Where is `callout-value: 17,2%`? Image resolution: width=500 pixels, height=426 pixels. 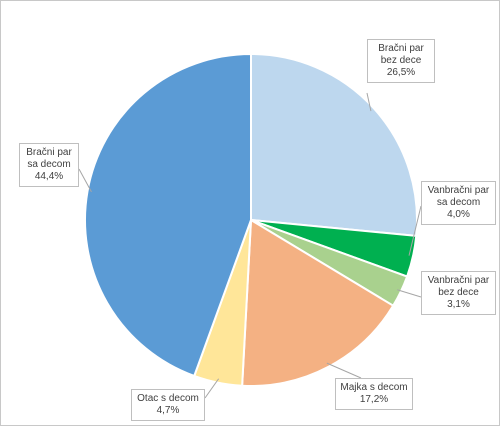
callout-value: 17,2% is located at coordinates (374, 399).